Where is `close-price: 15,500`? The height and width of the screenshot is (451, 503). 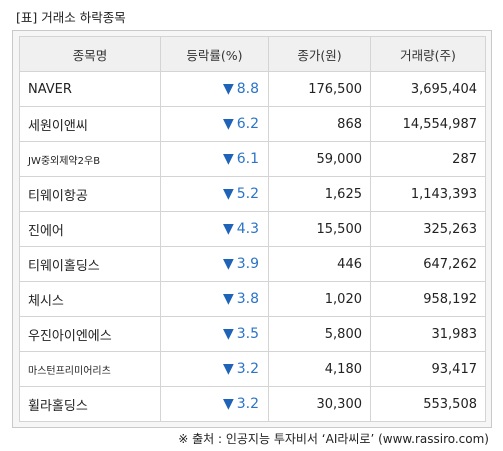 close-price: 15,500 is located at coordinates (319, 229).